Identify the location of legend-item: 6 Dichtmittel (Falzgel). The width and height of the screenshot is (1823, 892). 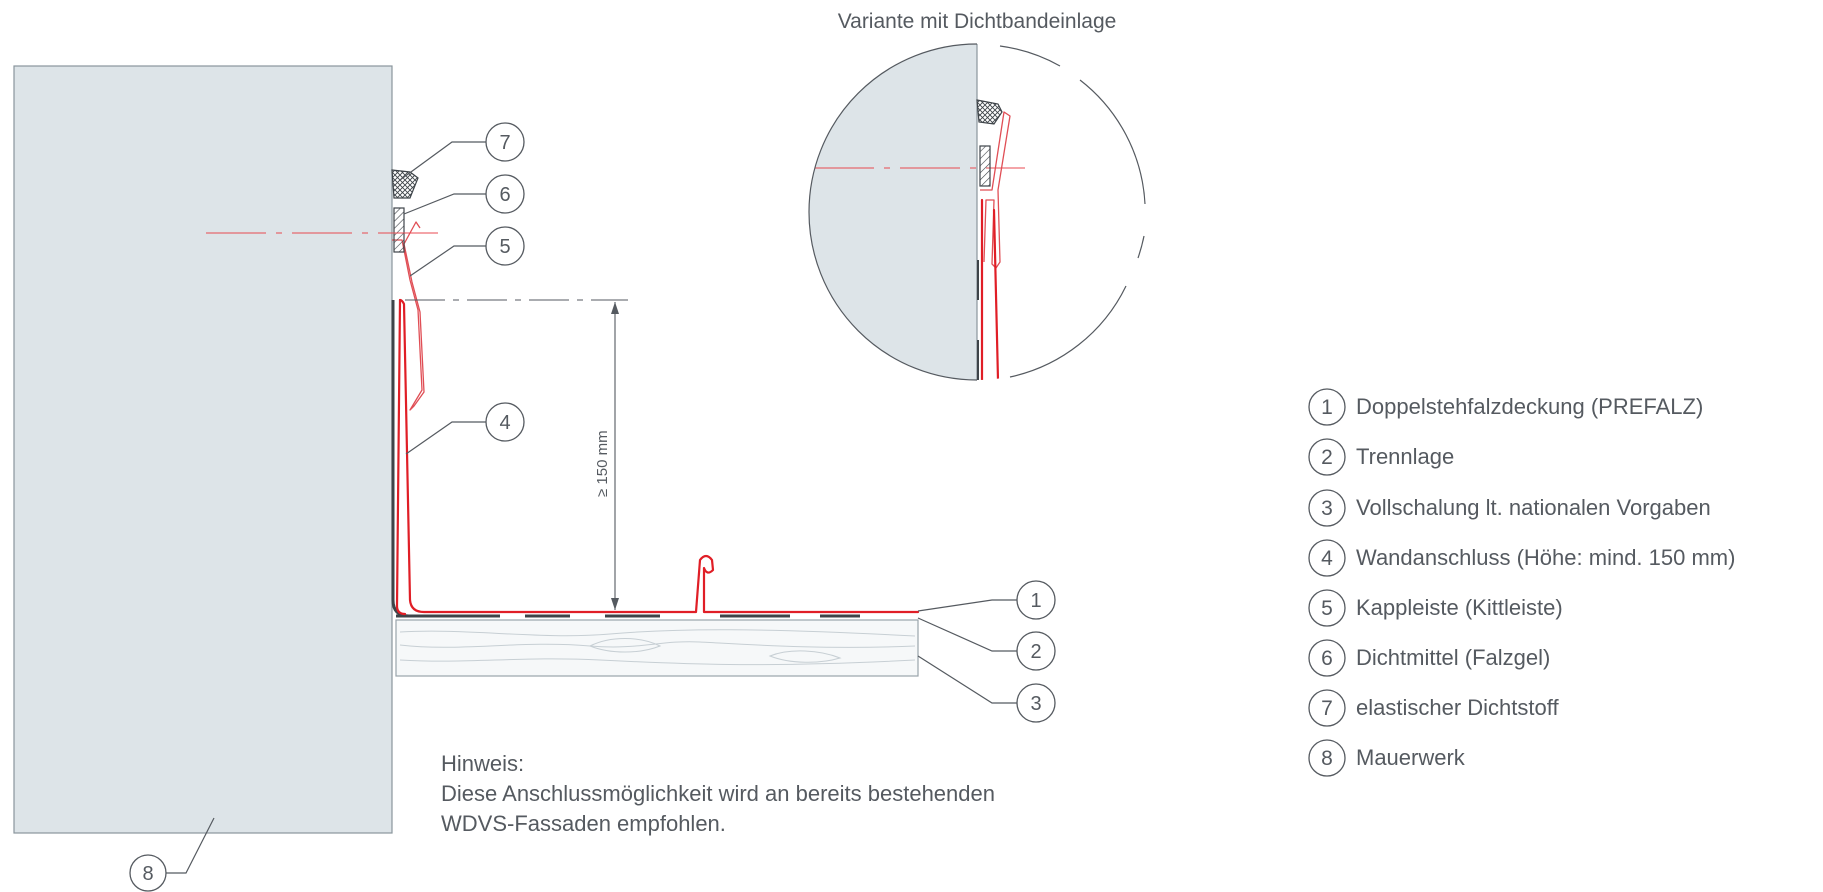
(1429, 658).